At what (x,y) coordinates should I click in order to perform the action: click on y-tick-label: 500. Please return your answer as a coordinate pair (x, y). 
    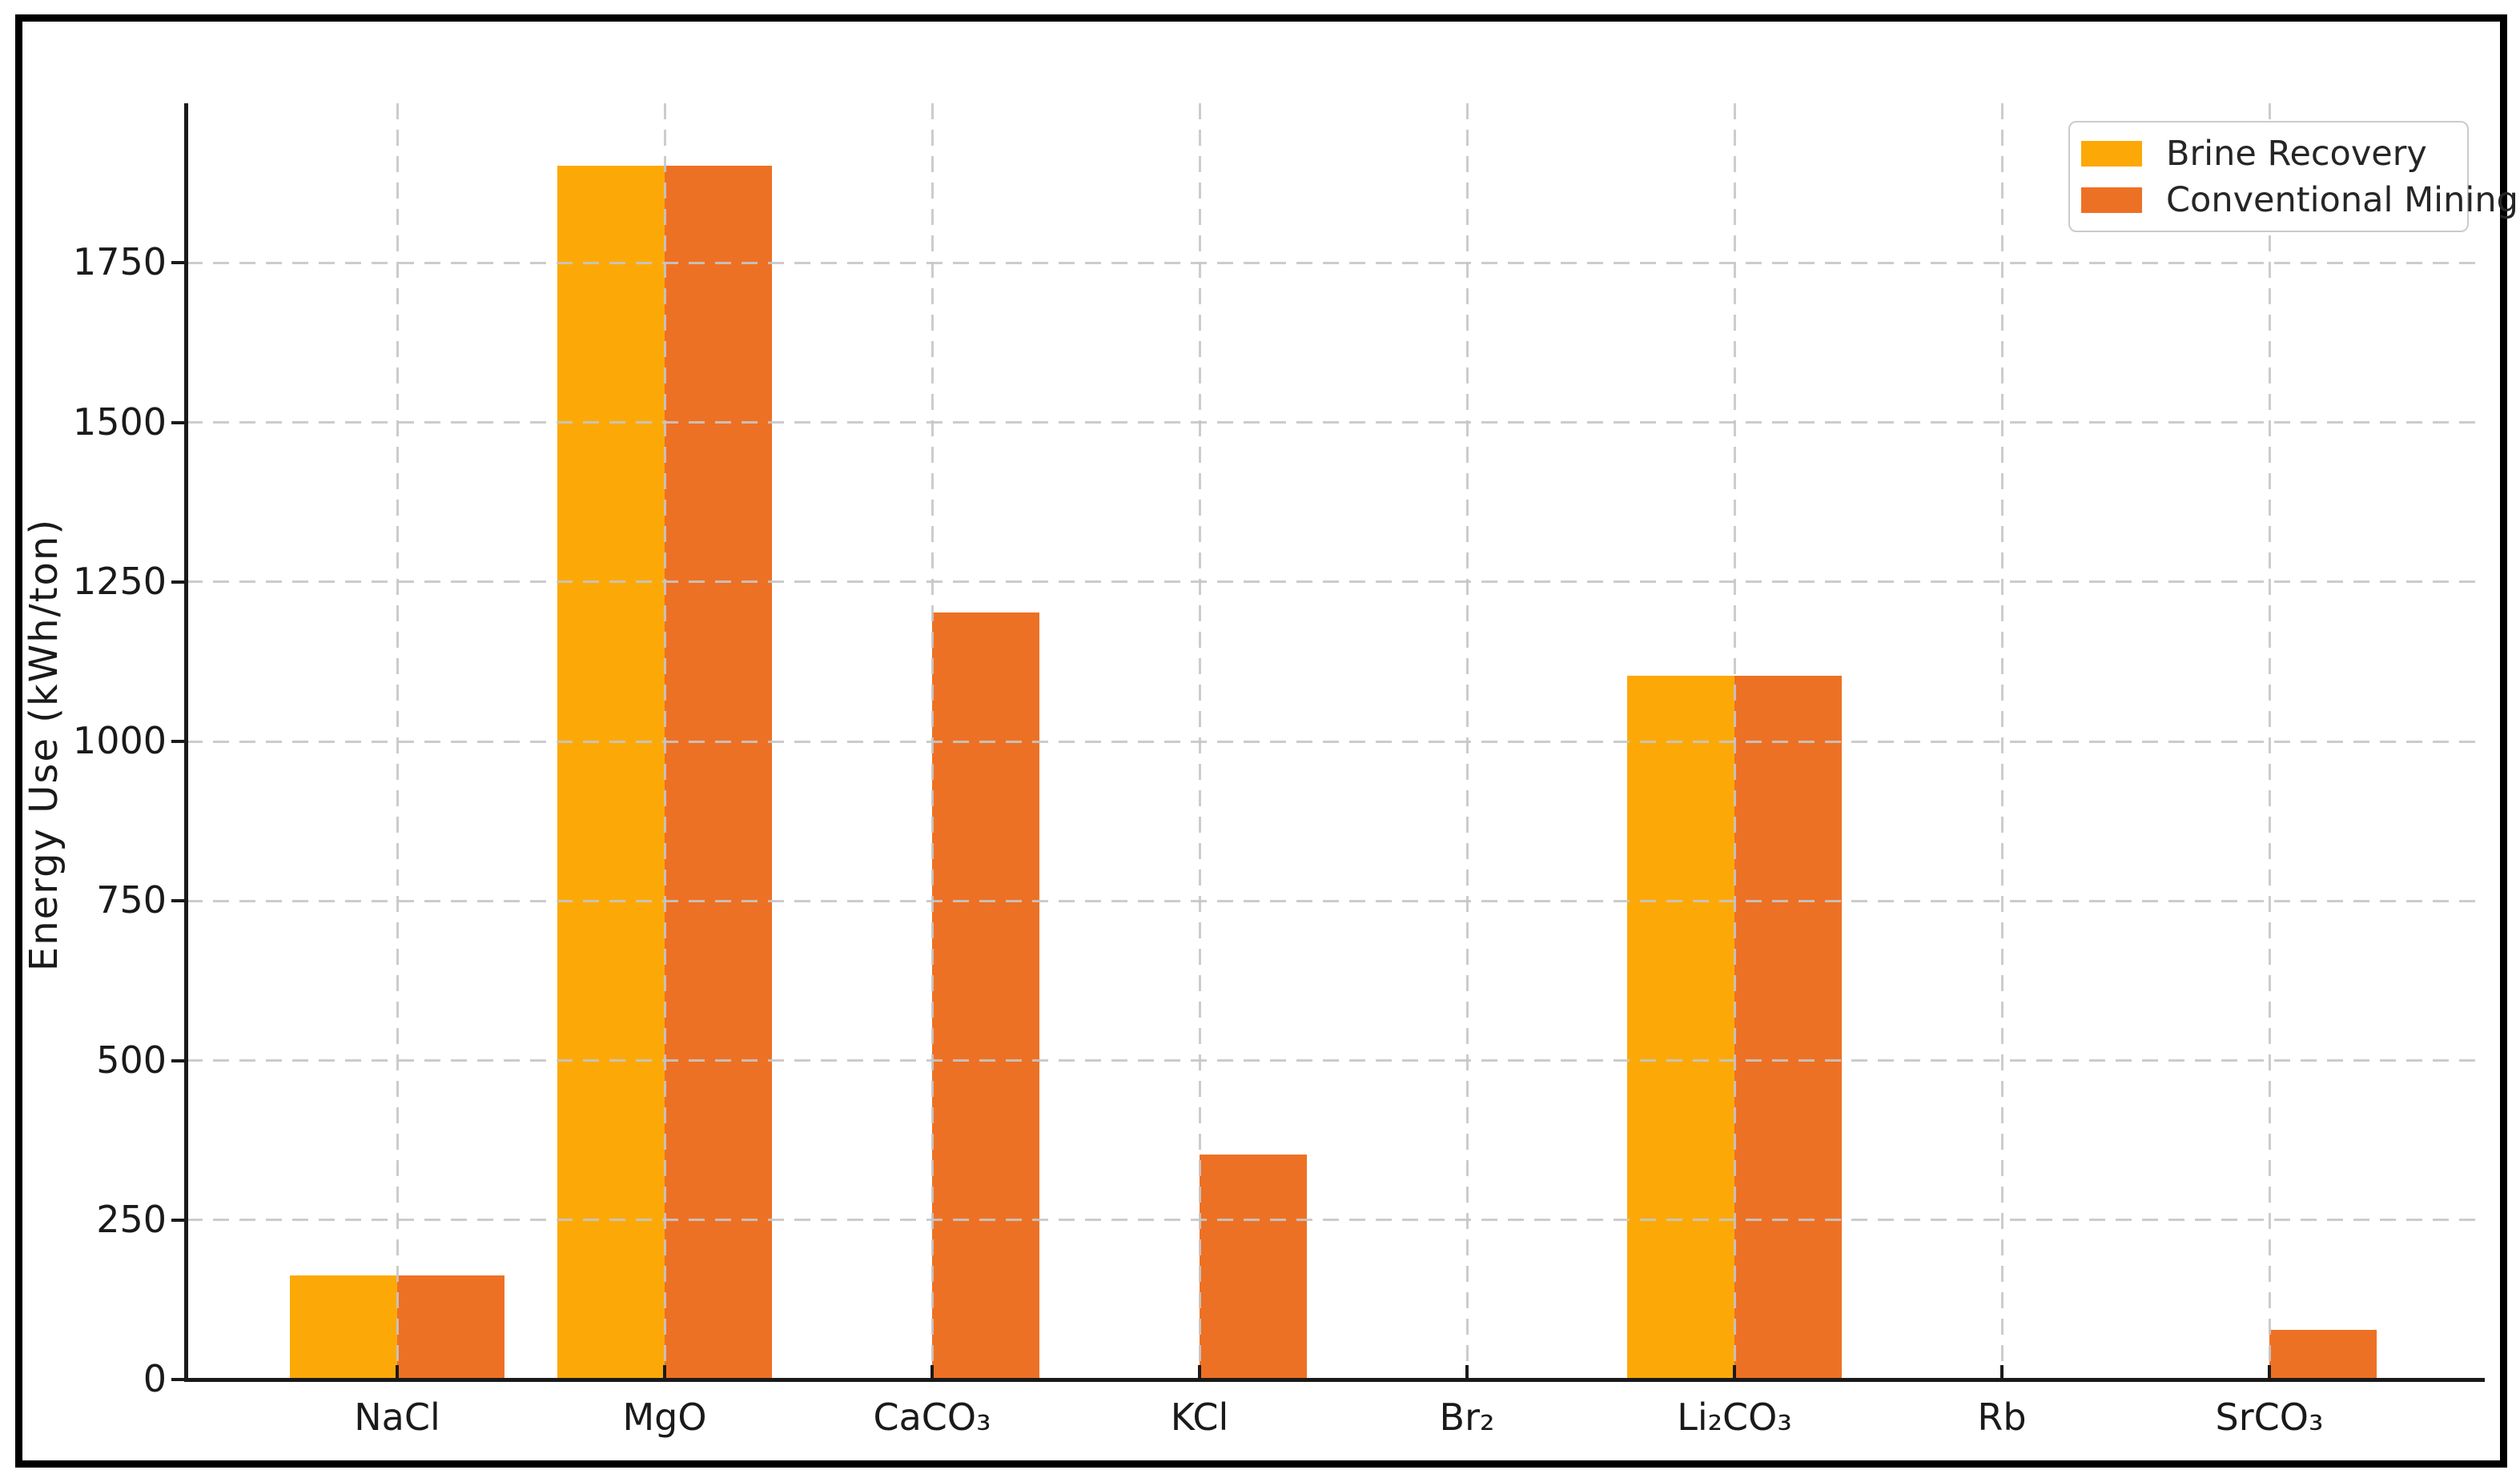
    Looking at the image, I should click on (131, 1060).